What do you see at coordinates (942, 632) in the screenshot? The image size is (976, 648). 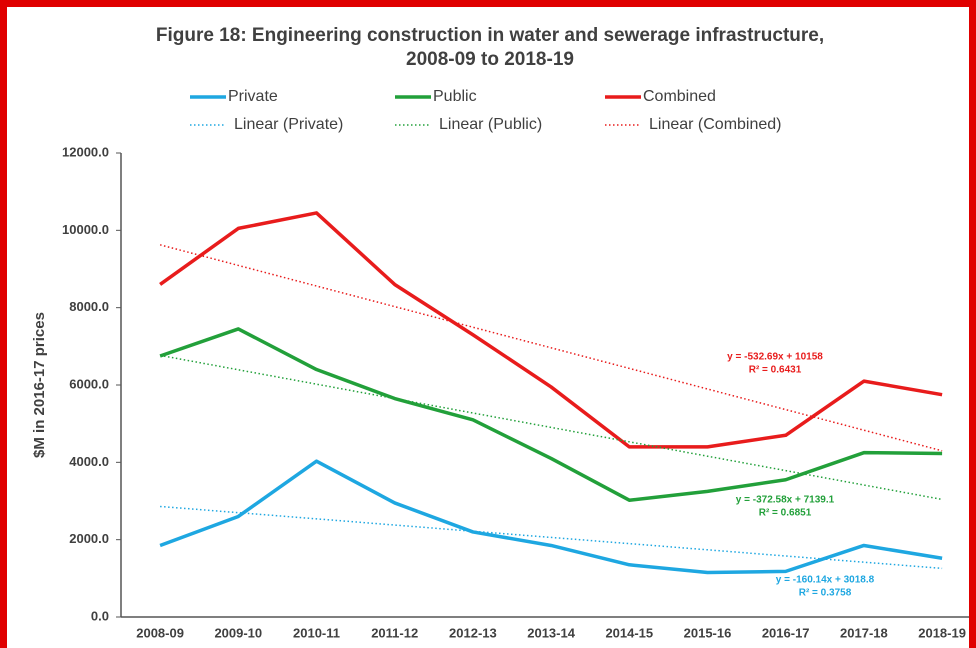 I see `x-tick-label: 2018-19` at bounding box center [942, 632].